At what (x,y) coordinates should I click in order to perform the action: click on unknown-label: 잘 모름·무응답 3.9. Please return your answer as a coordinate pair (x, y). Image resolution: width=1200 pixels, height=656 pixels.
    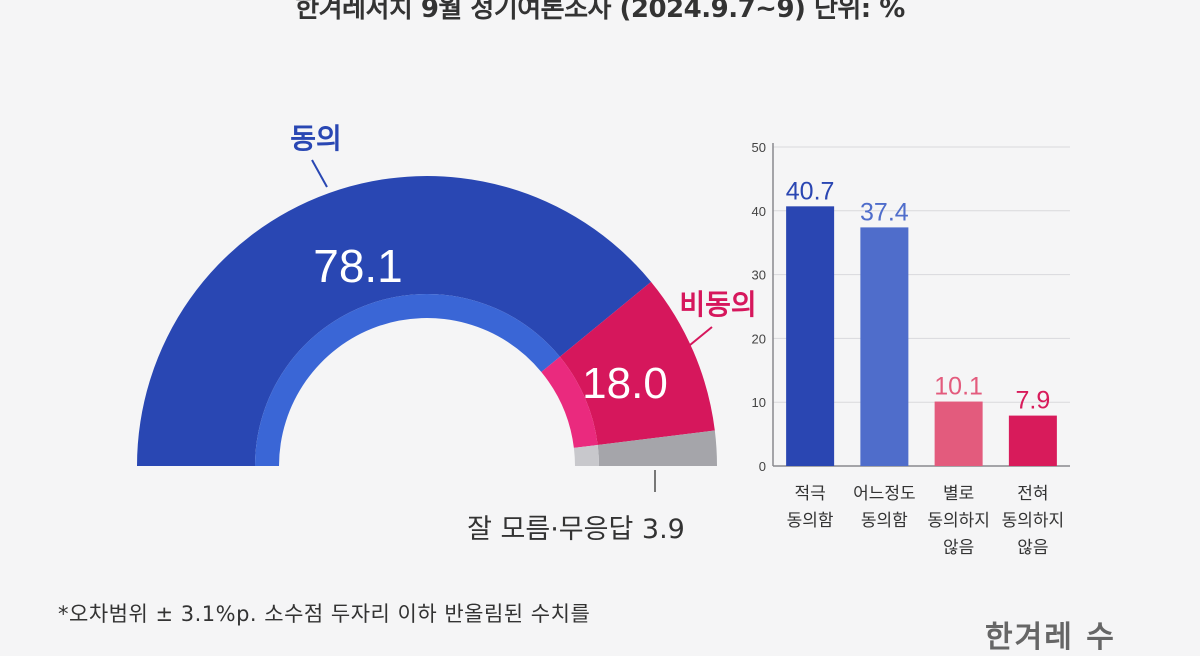
    Looking at the image, I should click on (576, 529).